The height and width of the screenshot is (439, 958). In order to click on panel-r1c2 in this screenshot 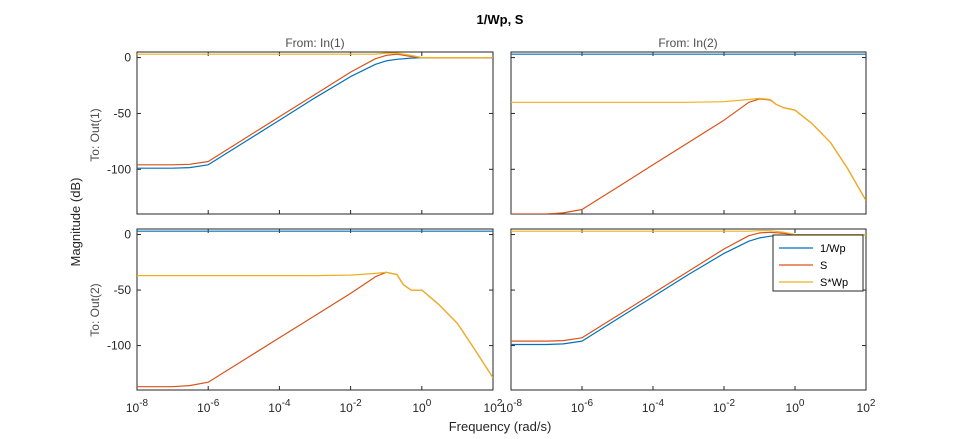, I will do `click(688, 133)`.